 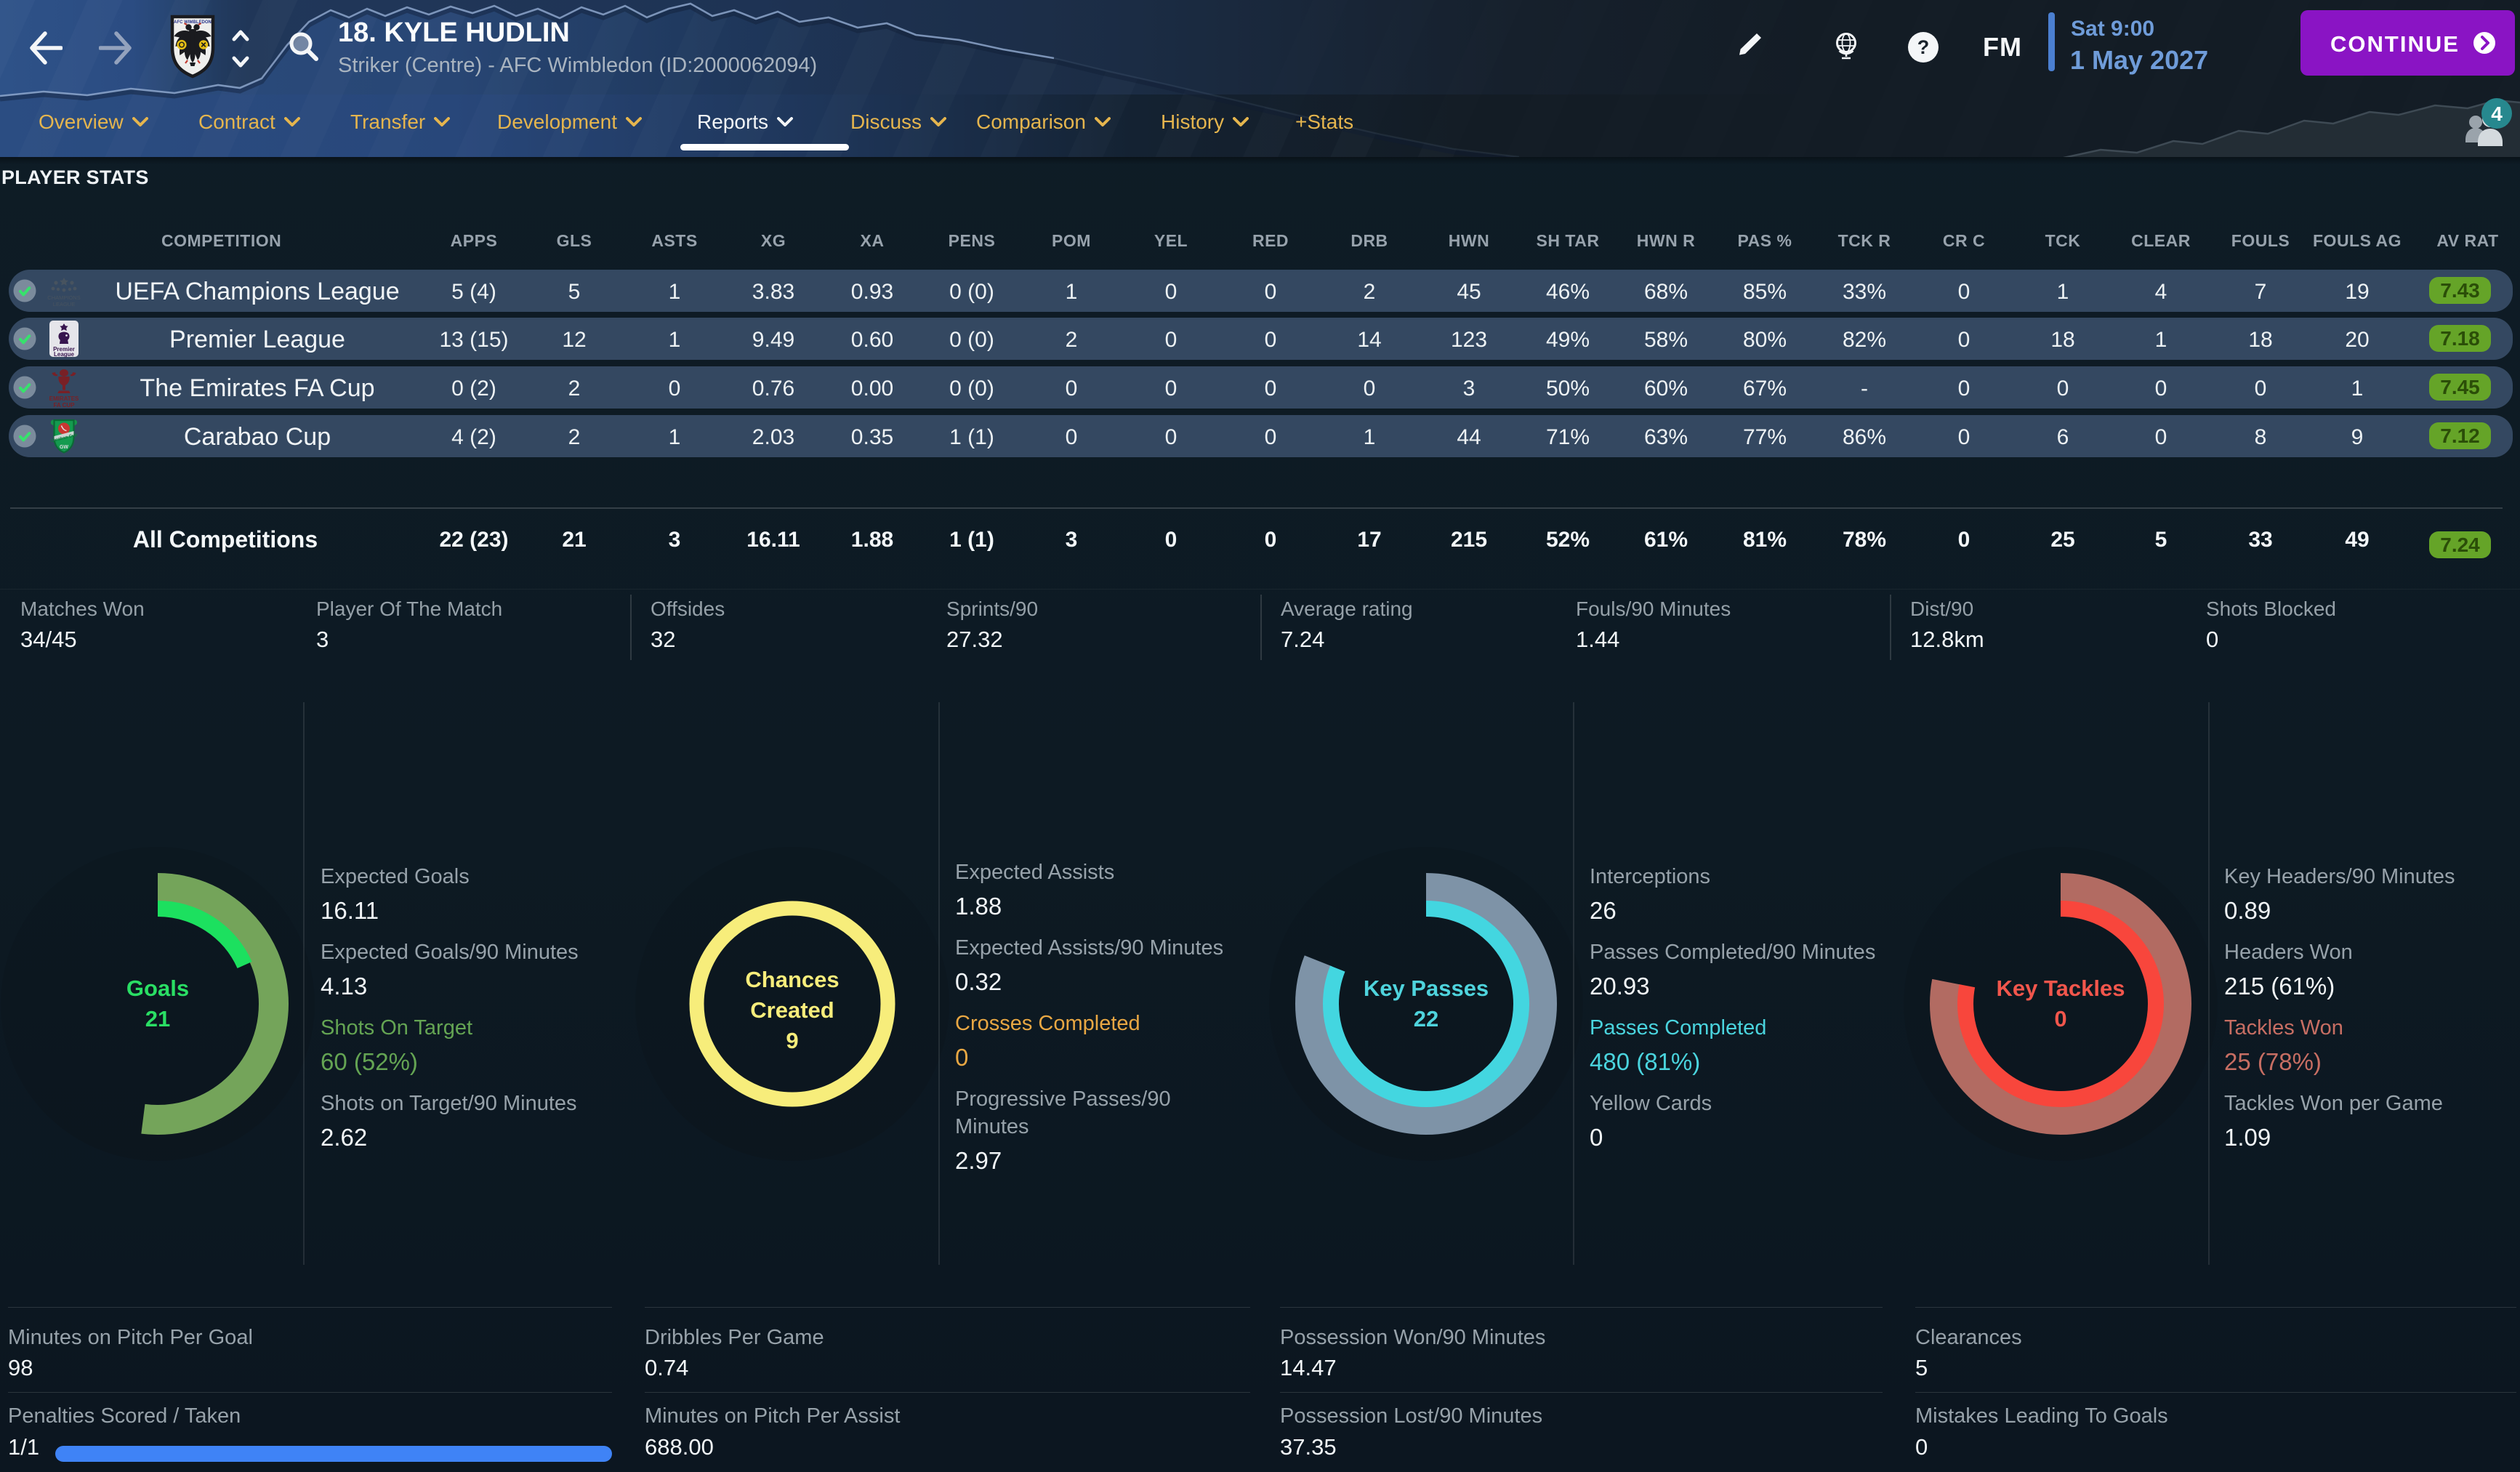 What do you see at coordinates (193, 22) in the screenshot?
I see `svg-text: AFC WIMBLEDON` at bounding box center [193, 22].